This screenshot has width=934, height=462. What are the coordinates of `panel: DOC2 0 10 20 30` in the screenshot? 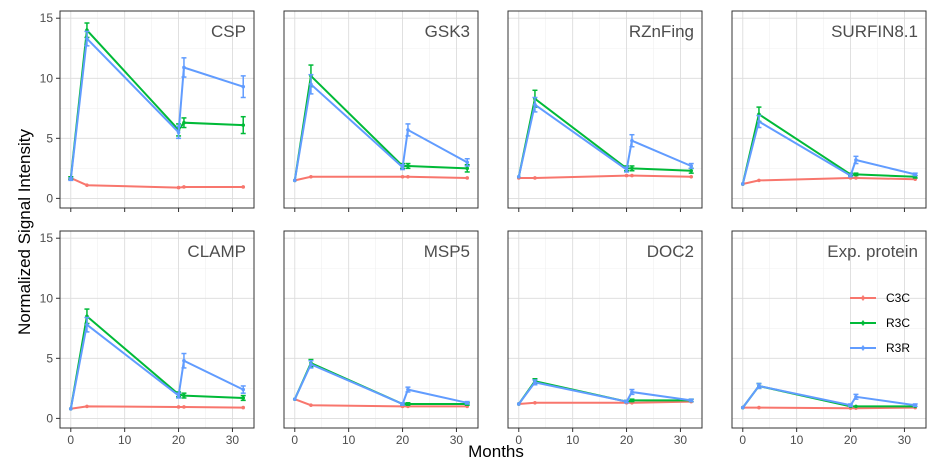 It's located at (605, 338).